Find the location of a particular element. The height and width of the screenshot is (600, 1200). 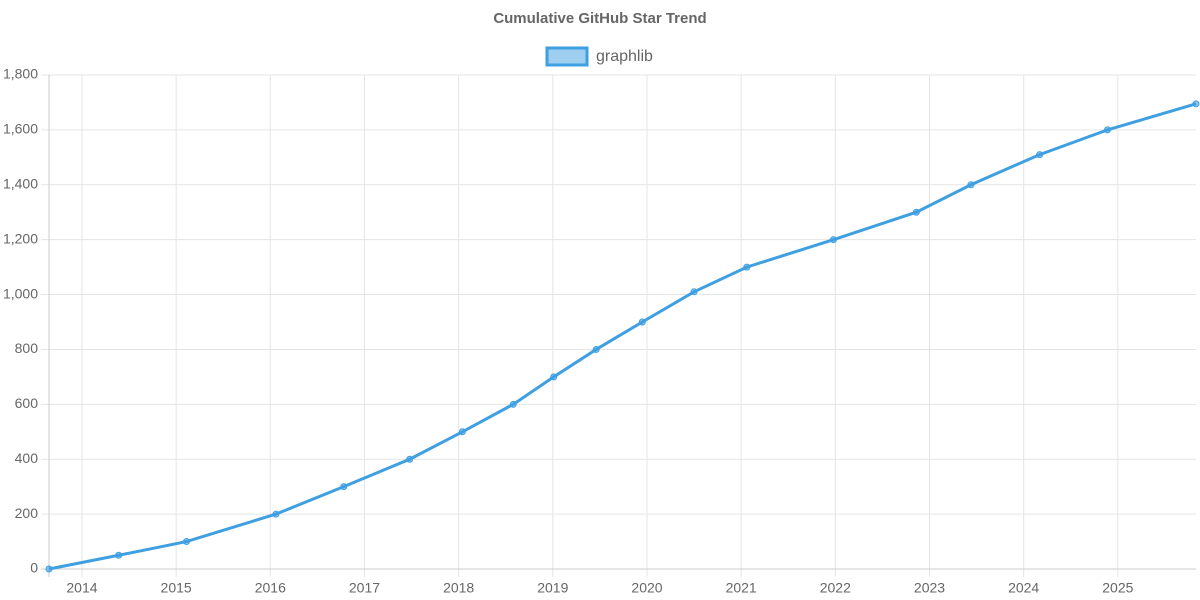

y-tick-label: 400 is located at coordinates (27, 458).